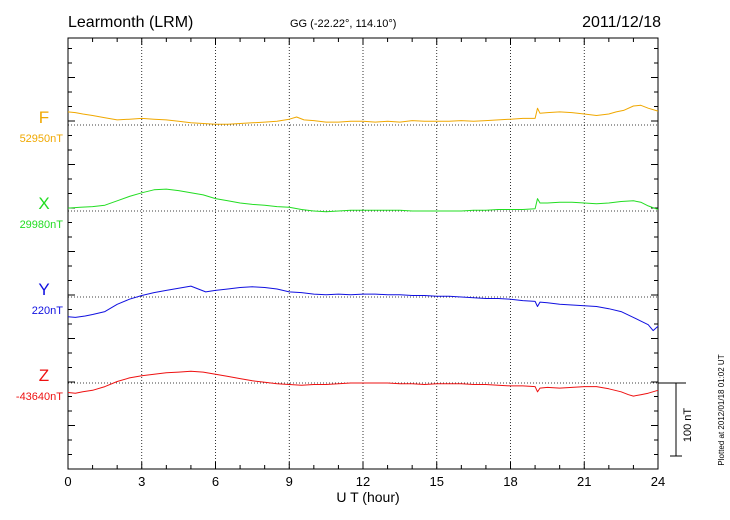 The width and height of the screenshot is (730, 520). I want to click on series-line-y, so click(363, 308).